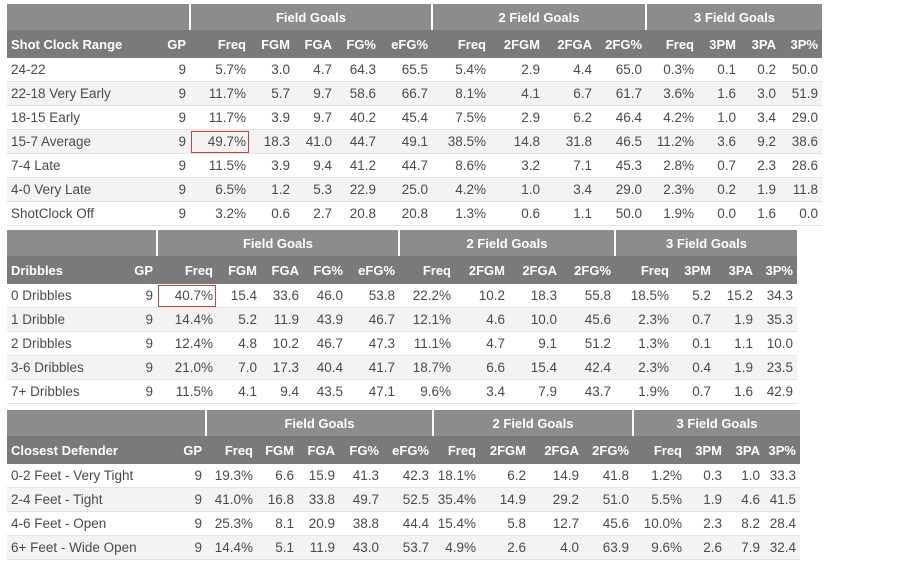 This screenshot has width=900, height=564. What do you see at coordinates (88, 523) in the screenshot?
I see `row-label: 4-6 Feet - Open` at bounding box center [88, 523].